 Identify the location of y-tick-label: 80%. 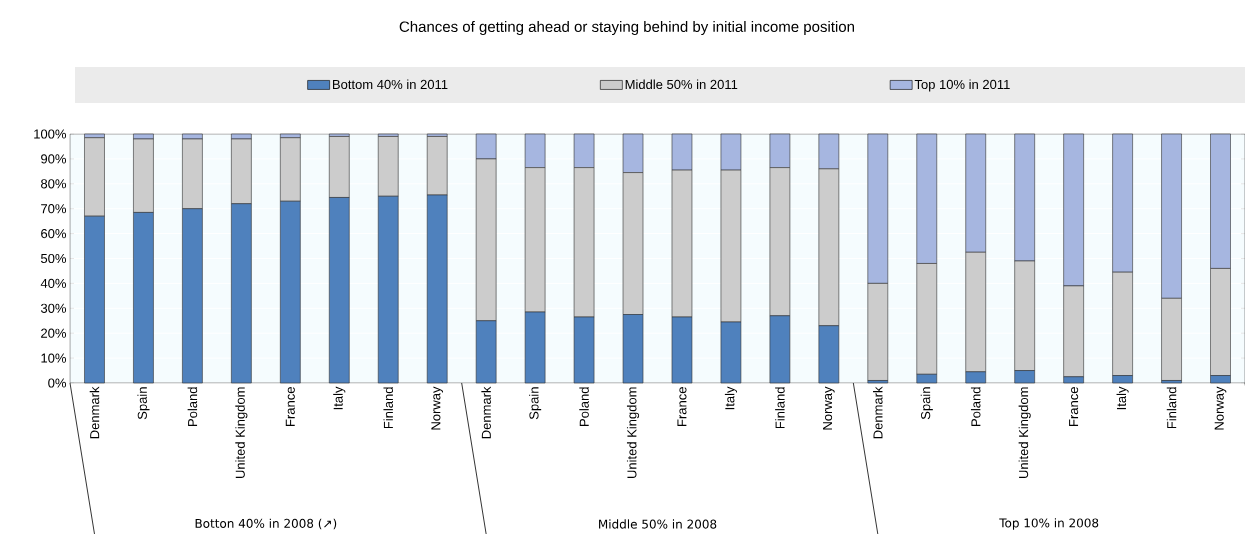
(54, 184).